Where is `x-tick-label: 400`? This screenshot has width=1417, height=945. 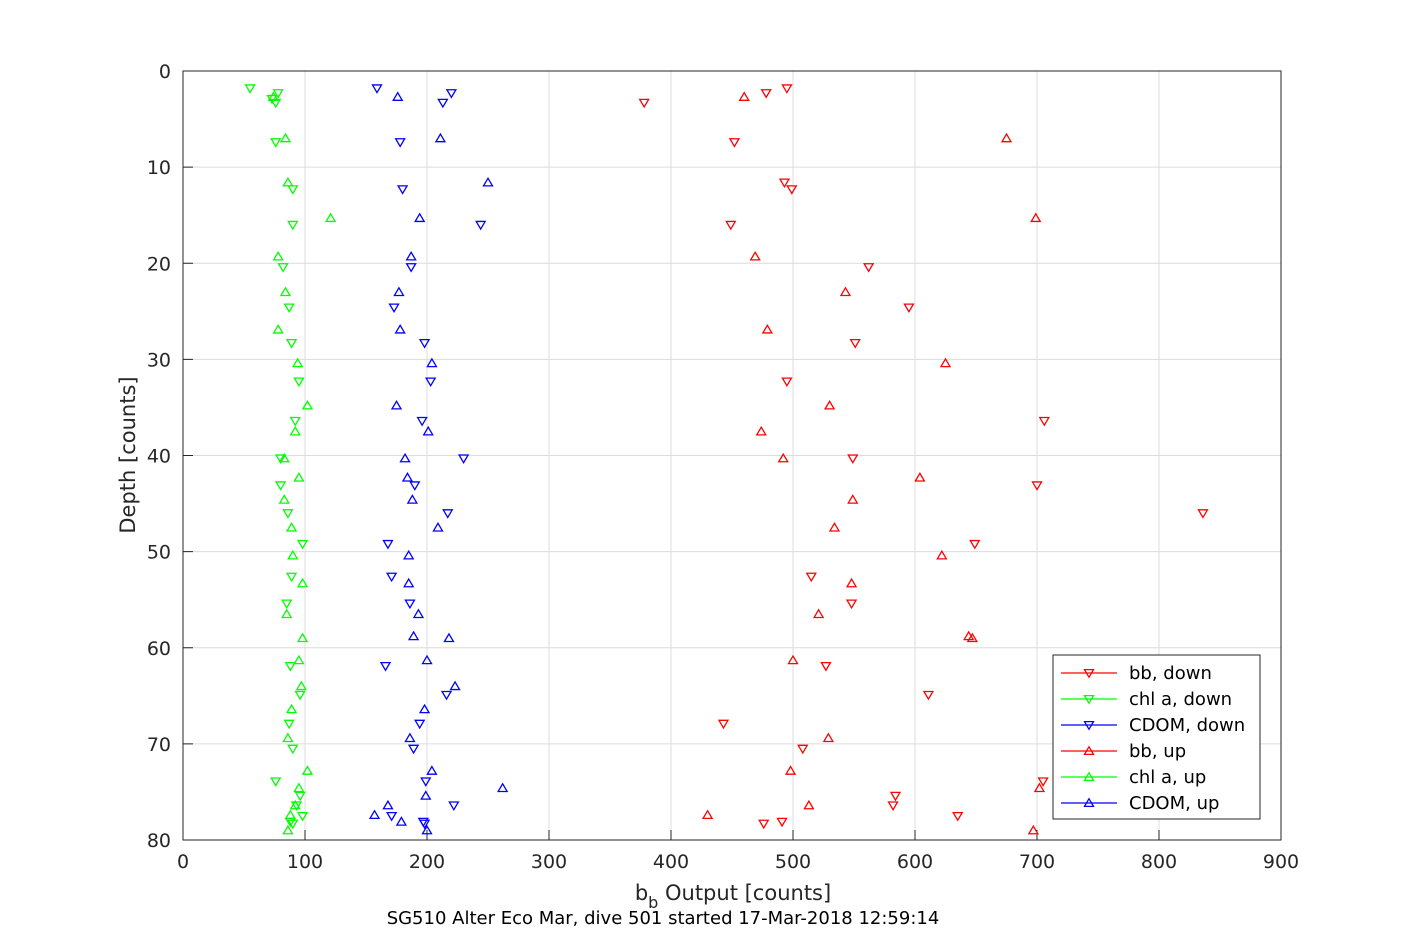
x-tick-label: 400 is located at coordinates (671, 862).